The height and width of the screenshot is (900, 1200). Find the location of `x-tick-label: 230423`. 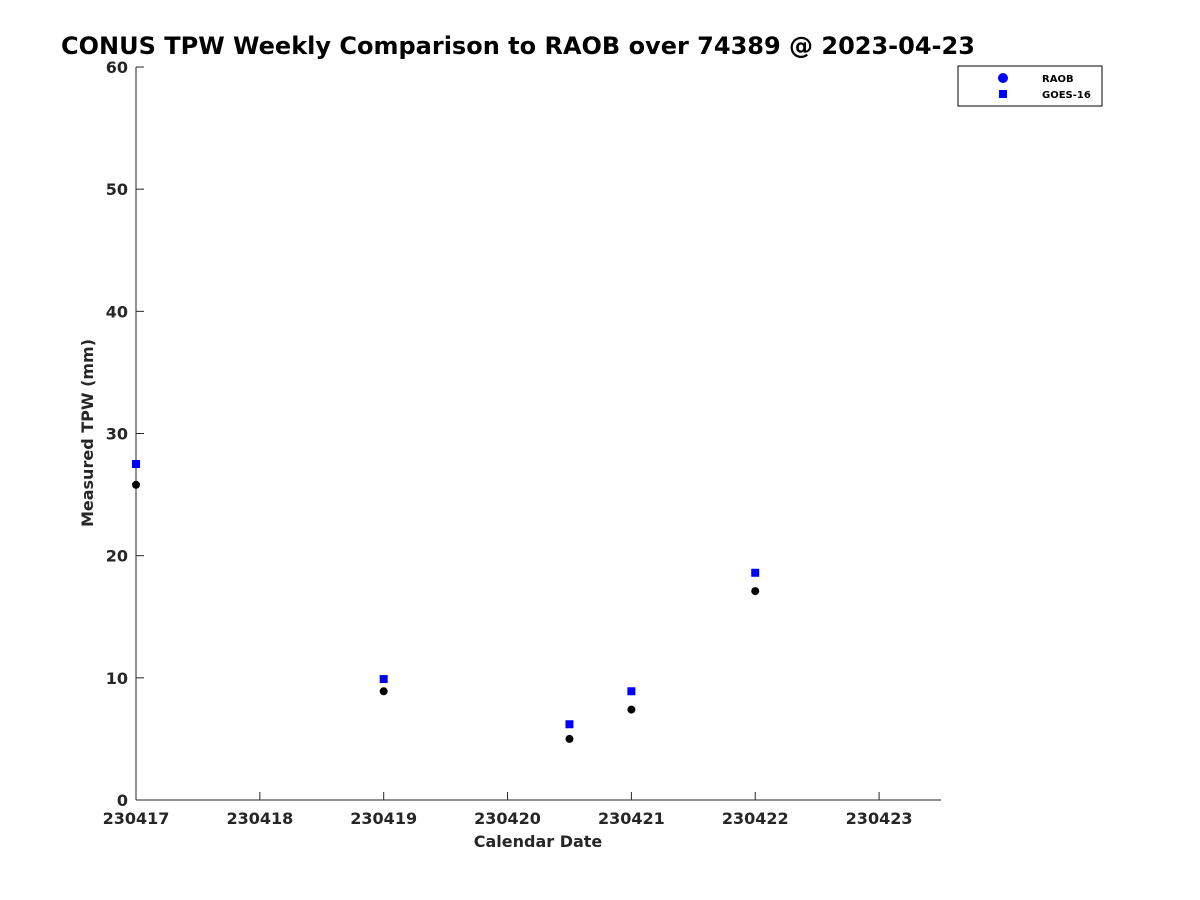

x-tick-label: 230423 is located at coordinates (879, 818).